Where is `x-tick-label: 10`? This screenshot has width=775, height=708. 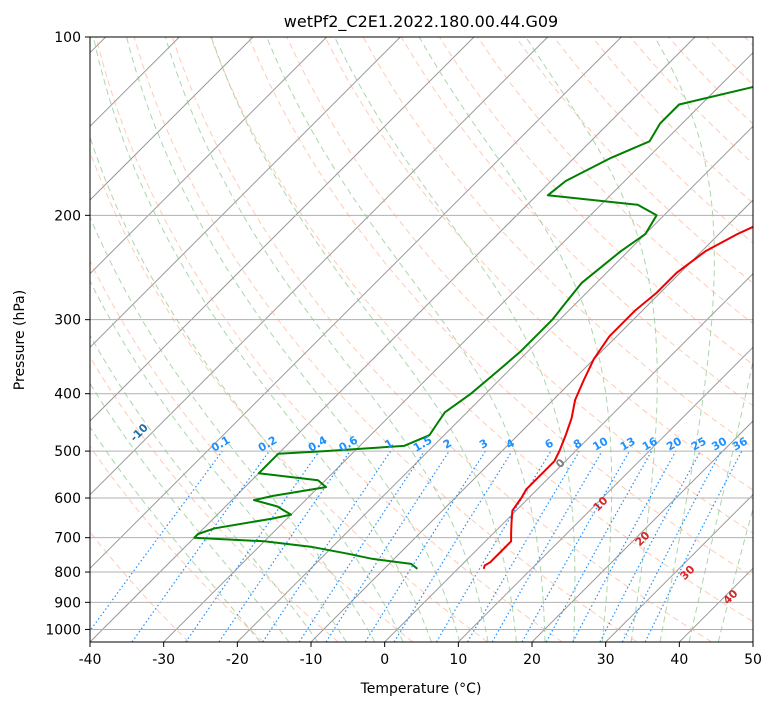
x-tick-label: 10 is located at coordinates (458, 660).